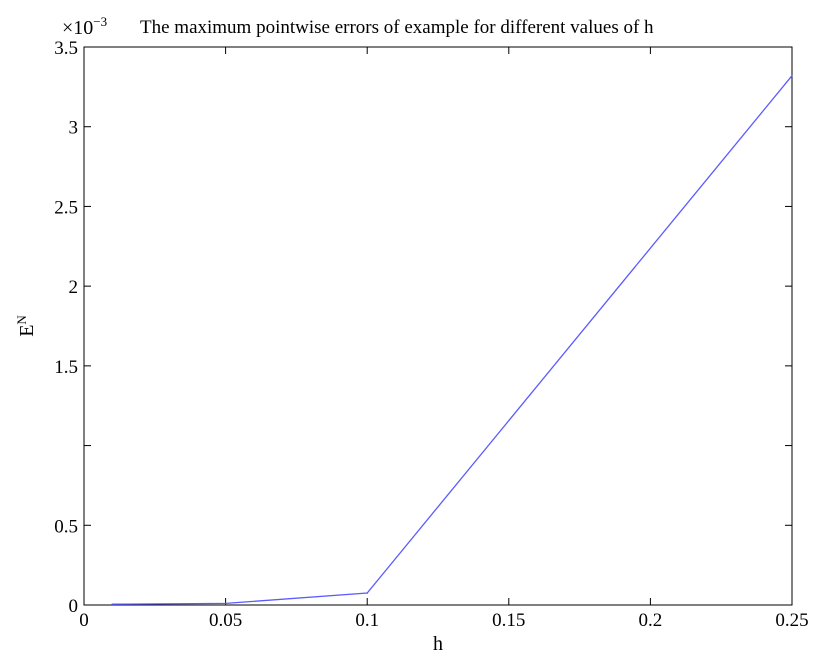 This screenshot has width=816, height=655. What do you see at coordinates (443, 620) in the screenshot?
I see `x-tick-labels: 0 0.05 0.1 0.15 0.2 0.25` at bounding box center [443, 620].